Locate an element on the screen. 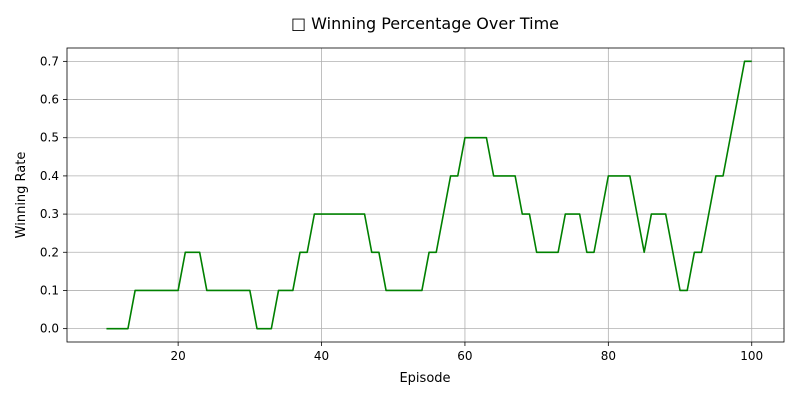 This screenshot has height=400, width=800. y-tick-label: 0.6 is located at coordinates (49, 100).